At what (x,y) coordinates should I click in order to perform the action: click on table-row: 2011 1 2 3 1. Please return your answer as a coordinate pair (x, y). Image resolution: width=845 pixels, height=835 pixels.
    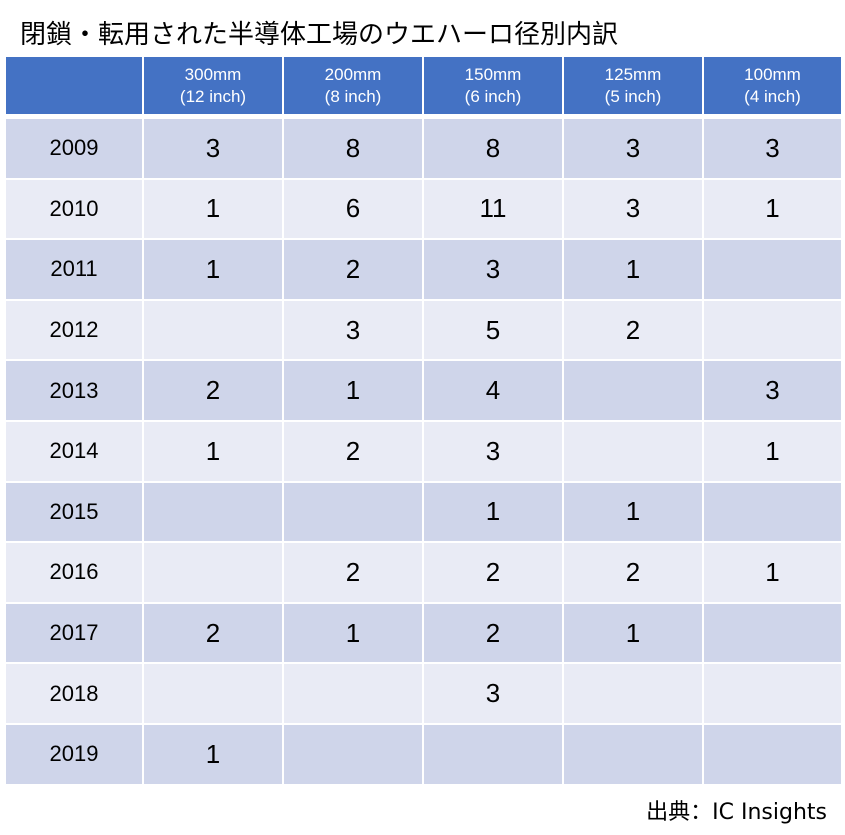
    Looking at the image, I should click on (423, 269).